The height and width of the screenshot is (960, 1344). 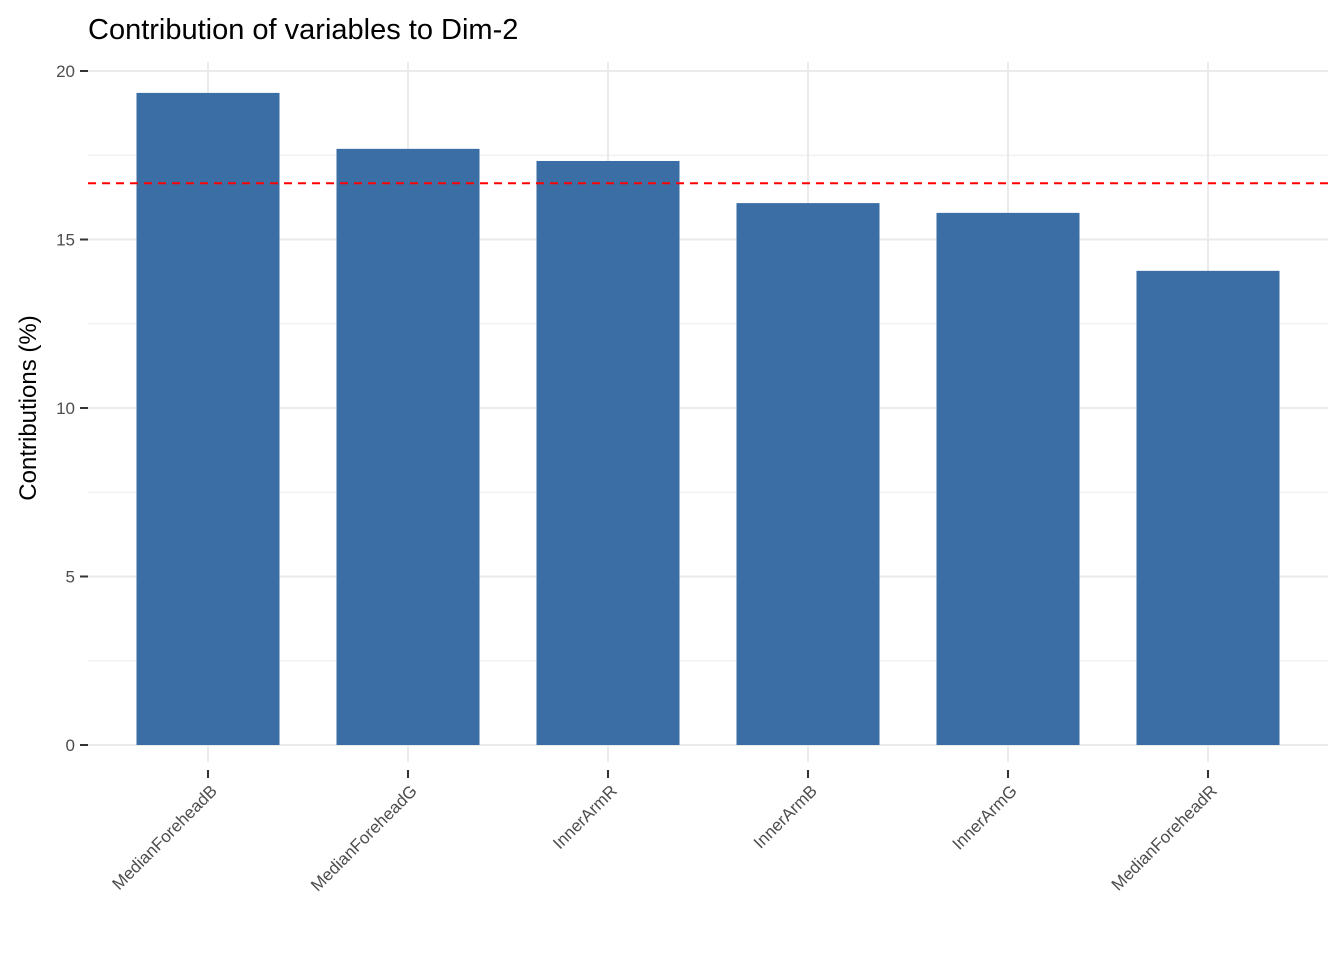 I want to click on x-tick-label: InnerArmR, so click(x=585, y=817).